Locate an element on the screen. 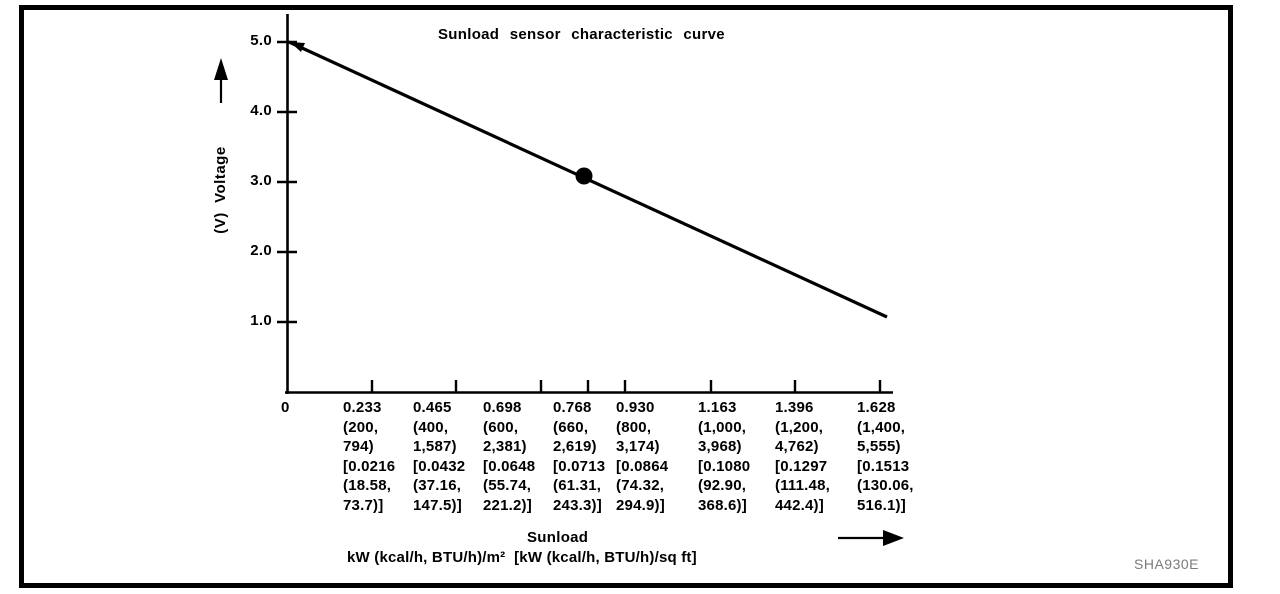 The height and width of the screenshot is (594, 1280). x-tick-label-line: 0 is located at coordinates (285, 407).